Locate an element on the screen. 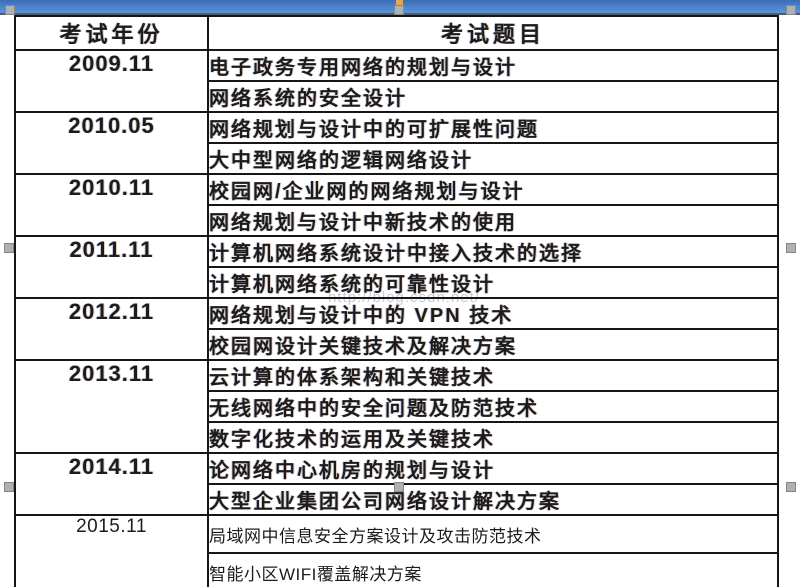 This screenshot has height=587, width=800. table-row: 校园网设计关键技术及解决方案 is located at coordinates (397, 344).